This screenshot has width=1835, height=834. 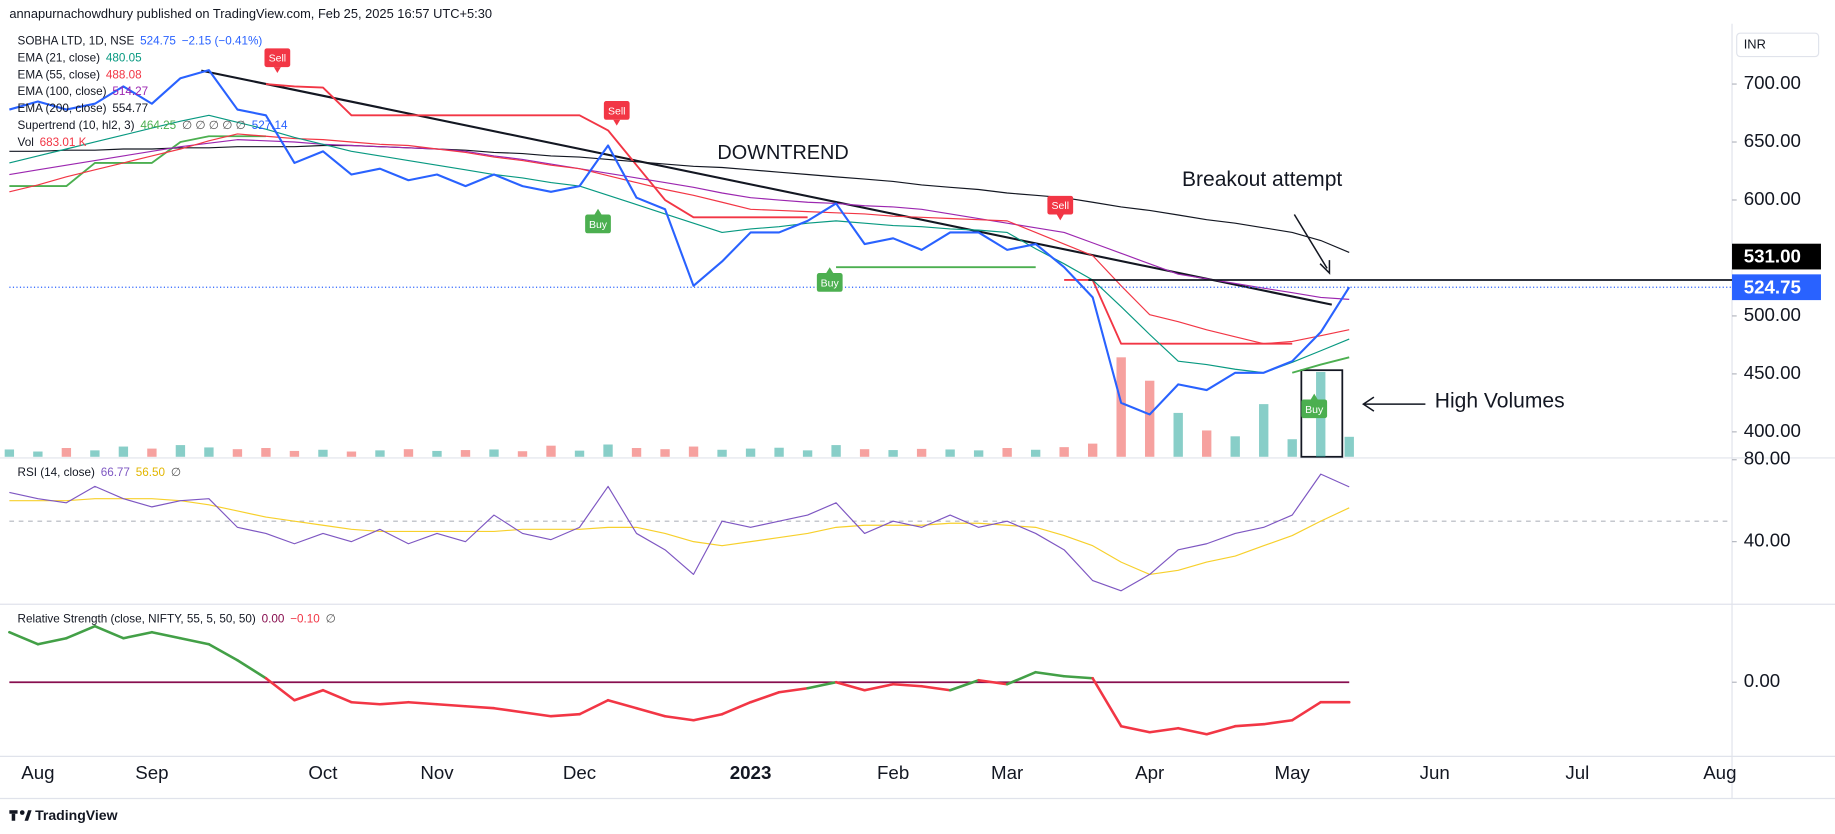 What do you see at coordinates (100, 472) in the screenshot?
I see `legend-item: RSI (14, close) 66.77 56.50 ∅` at bounding box center [100, 472].